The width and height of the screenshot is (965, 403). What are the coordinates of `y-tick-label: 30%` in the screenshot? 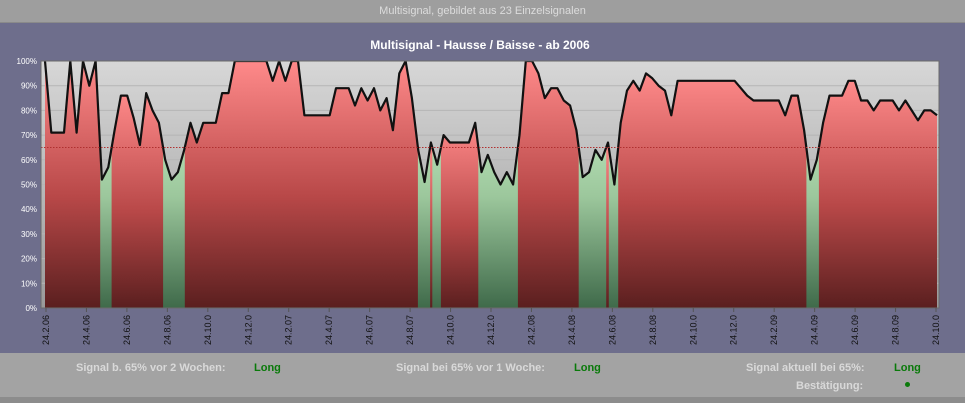 It's located at (29, 234).